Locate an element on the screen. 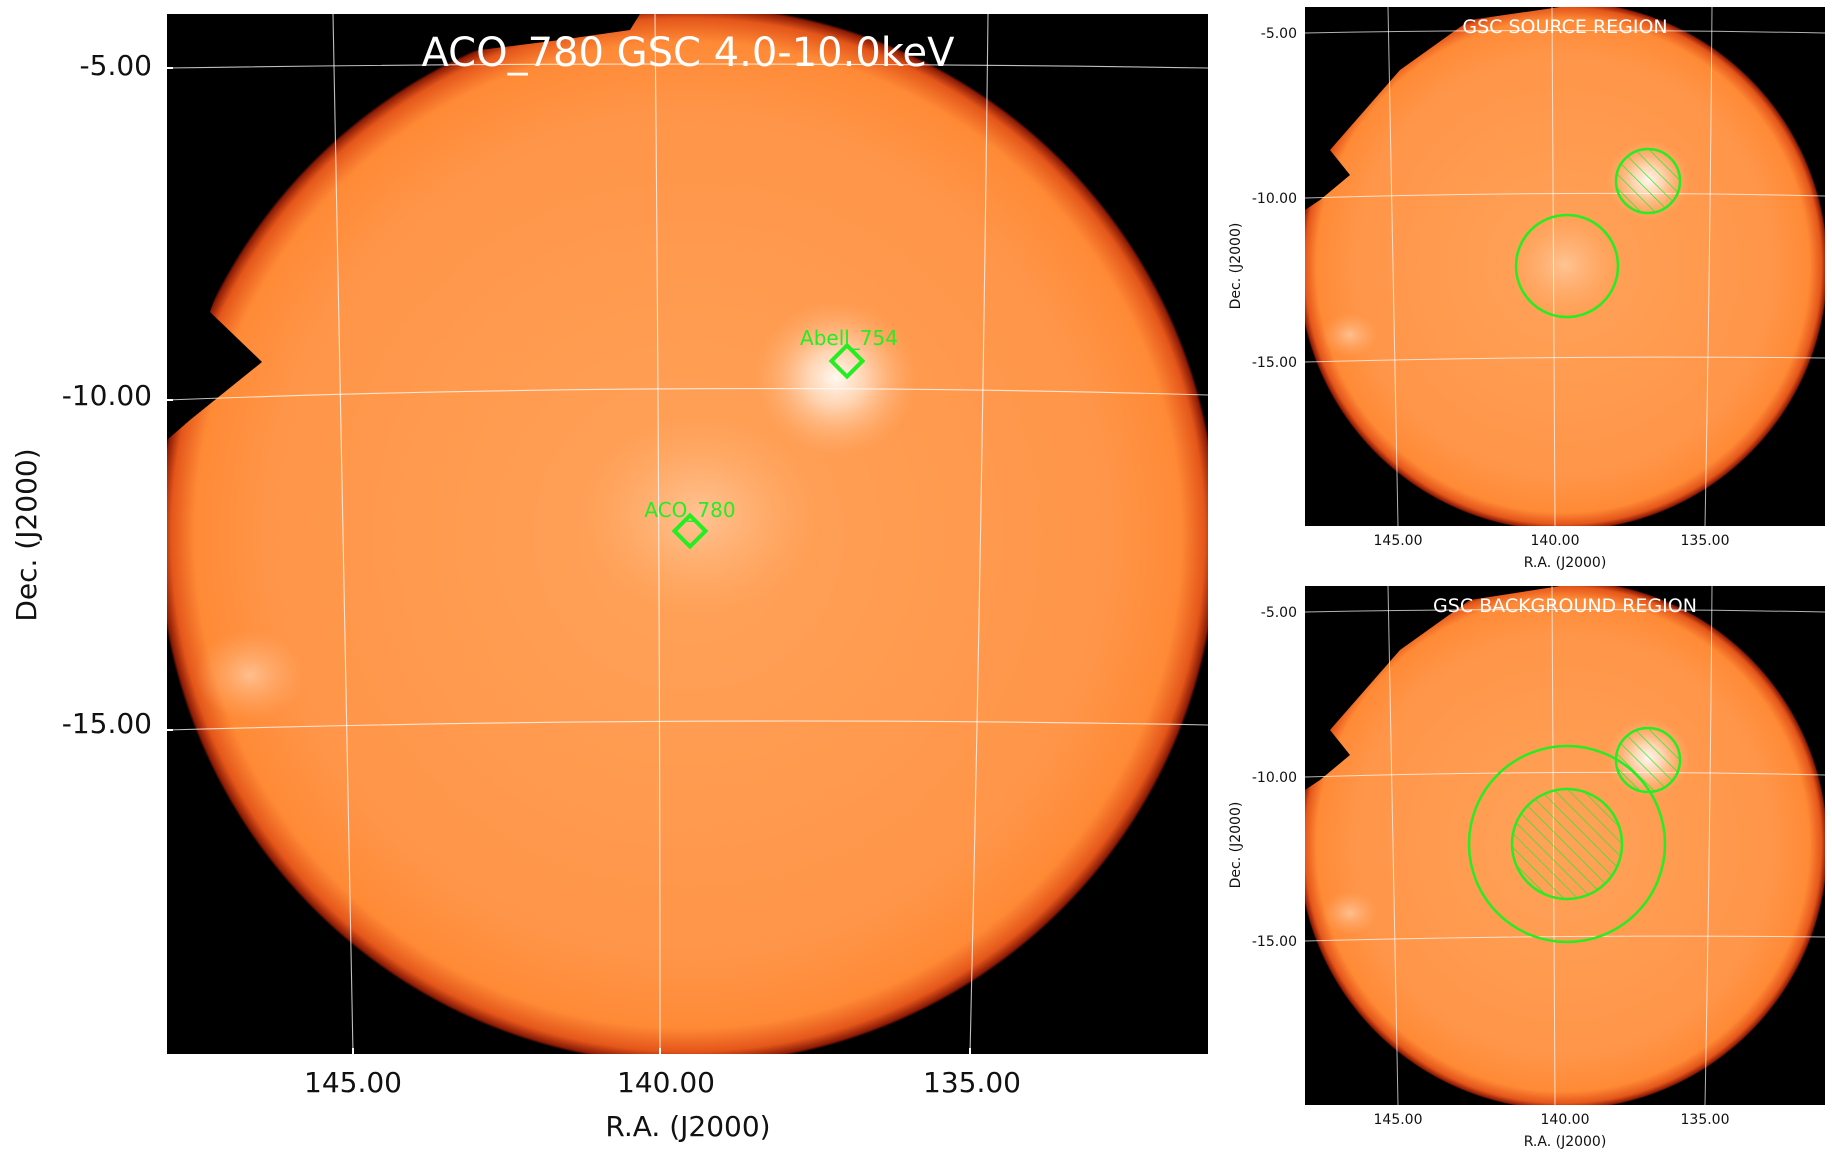  source-y-axis-label: Dec. (J2000) is located at coordinates (1236, 266).